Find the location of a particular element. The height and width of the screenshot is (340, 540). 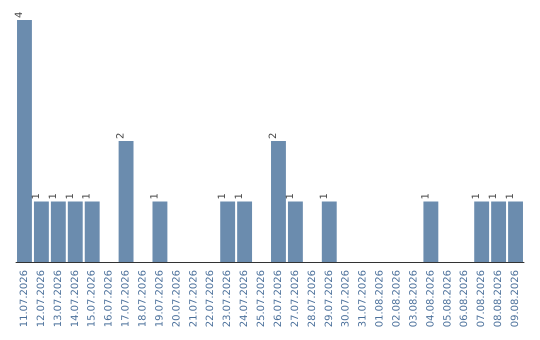

x-tick-label: 23.07.2026 is located at coordinates (228, 299).